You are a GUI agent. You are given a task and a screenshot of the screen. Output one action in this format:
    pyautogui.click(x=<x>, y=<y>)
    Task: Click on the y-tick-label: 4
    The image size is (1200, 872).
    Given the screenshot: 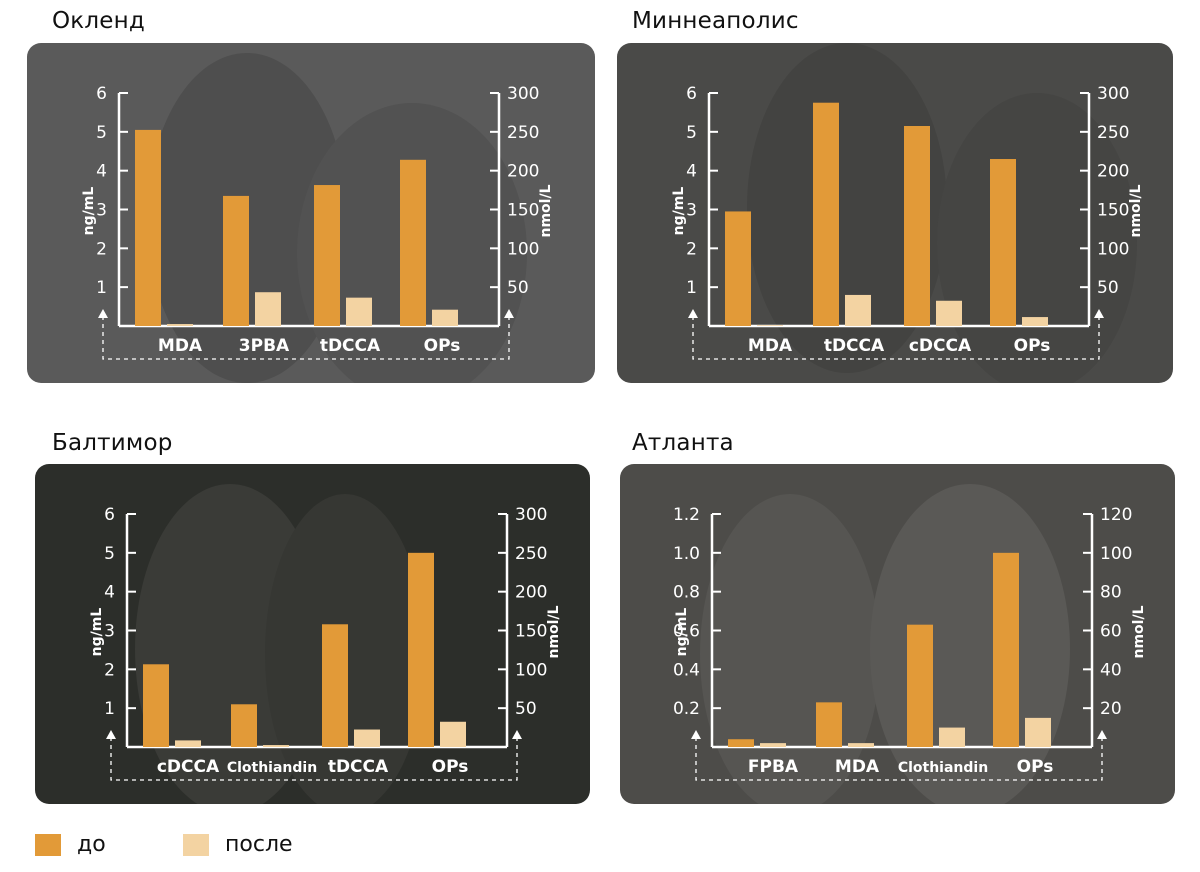 What is the action you would take?
    pyautogui.click(x=101, y=172)
    